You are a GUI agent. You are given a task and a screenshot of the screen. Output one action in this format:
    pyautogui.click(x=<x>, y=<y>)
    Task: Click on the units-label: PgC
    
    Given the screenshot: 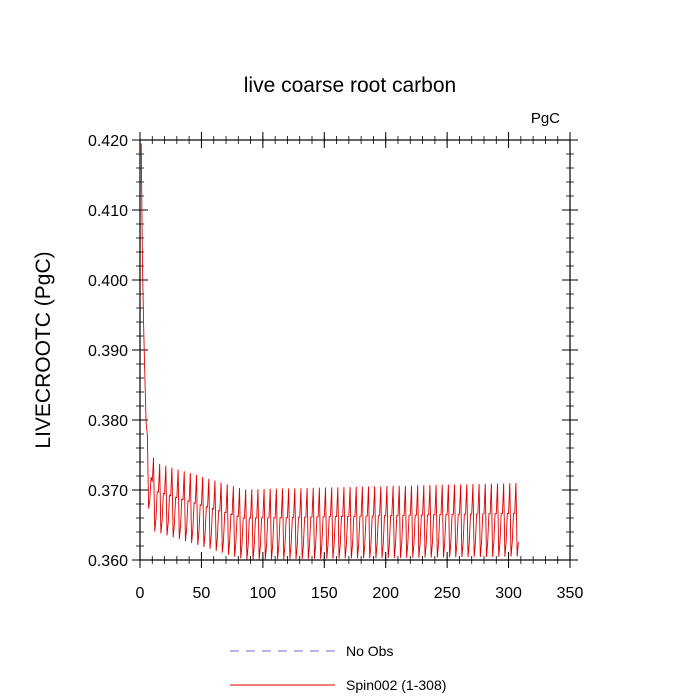 What is the action you would take?
    pyautogui.click(x=545, y=118)
    